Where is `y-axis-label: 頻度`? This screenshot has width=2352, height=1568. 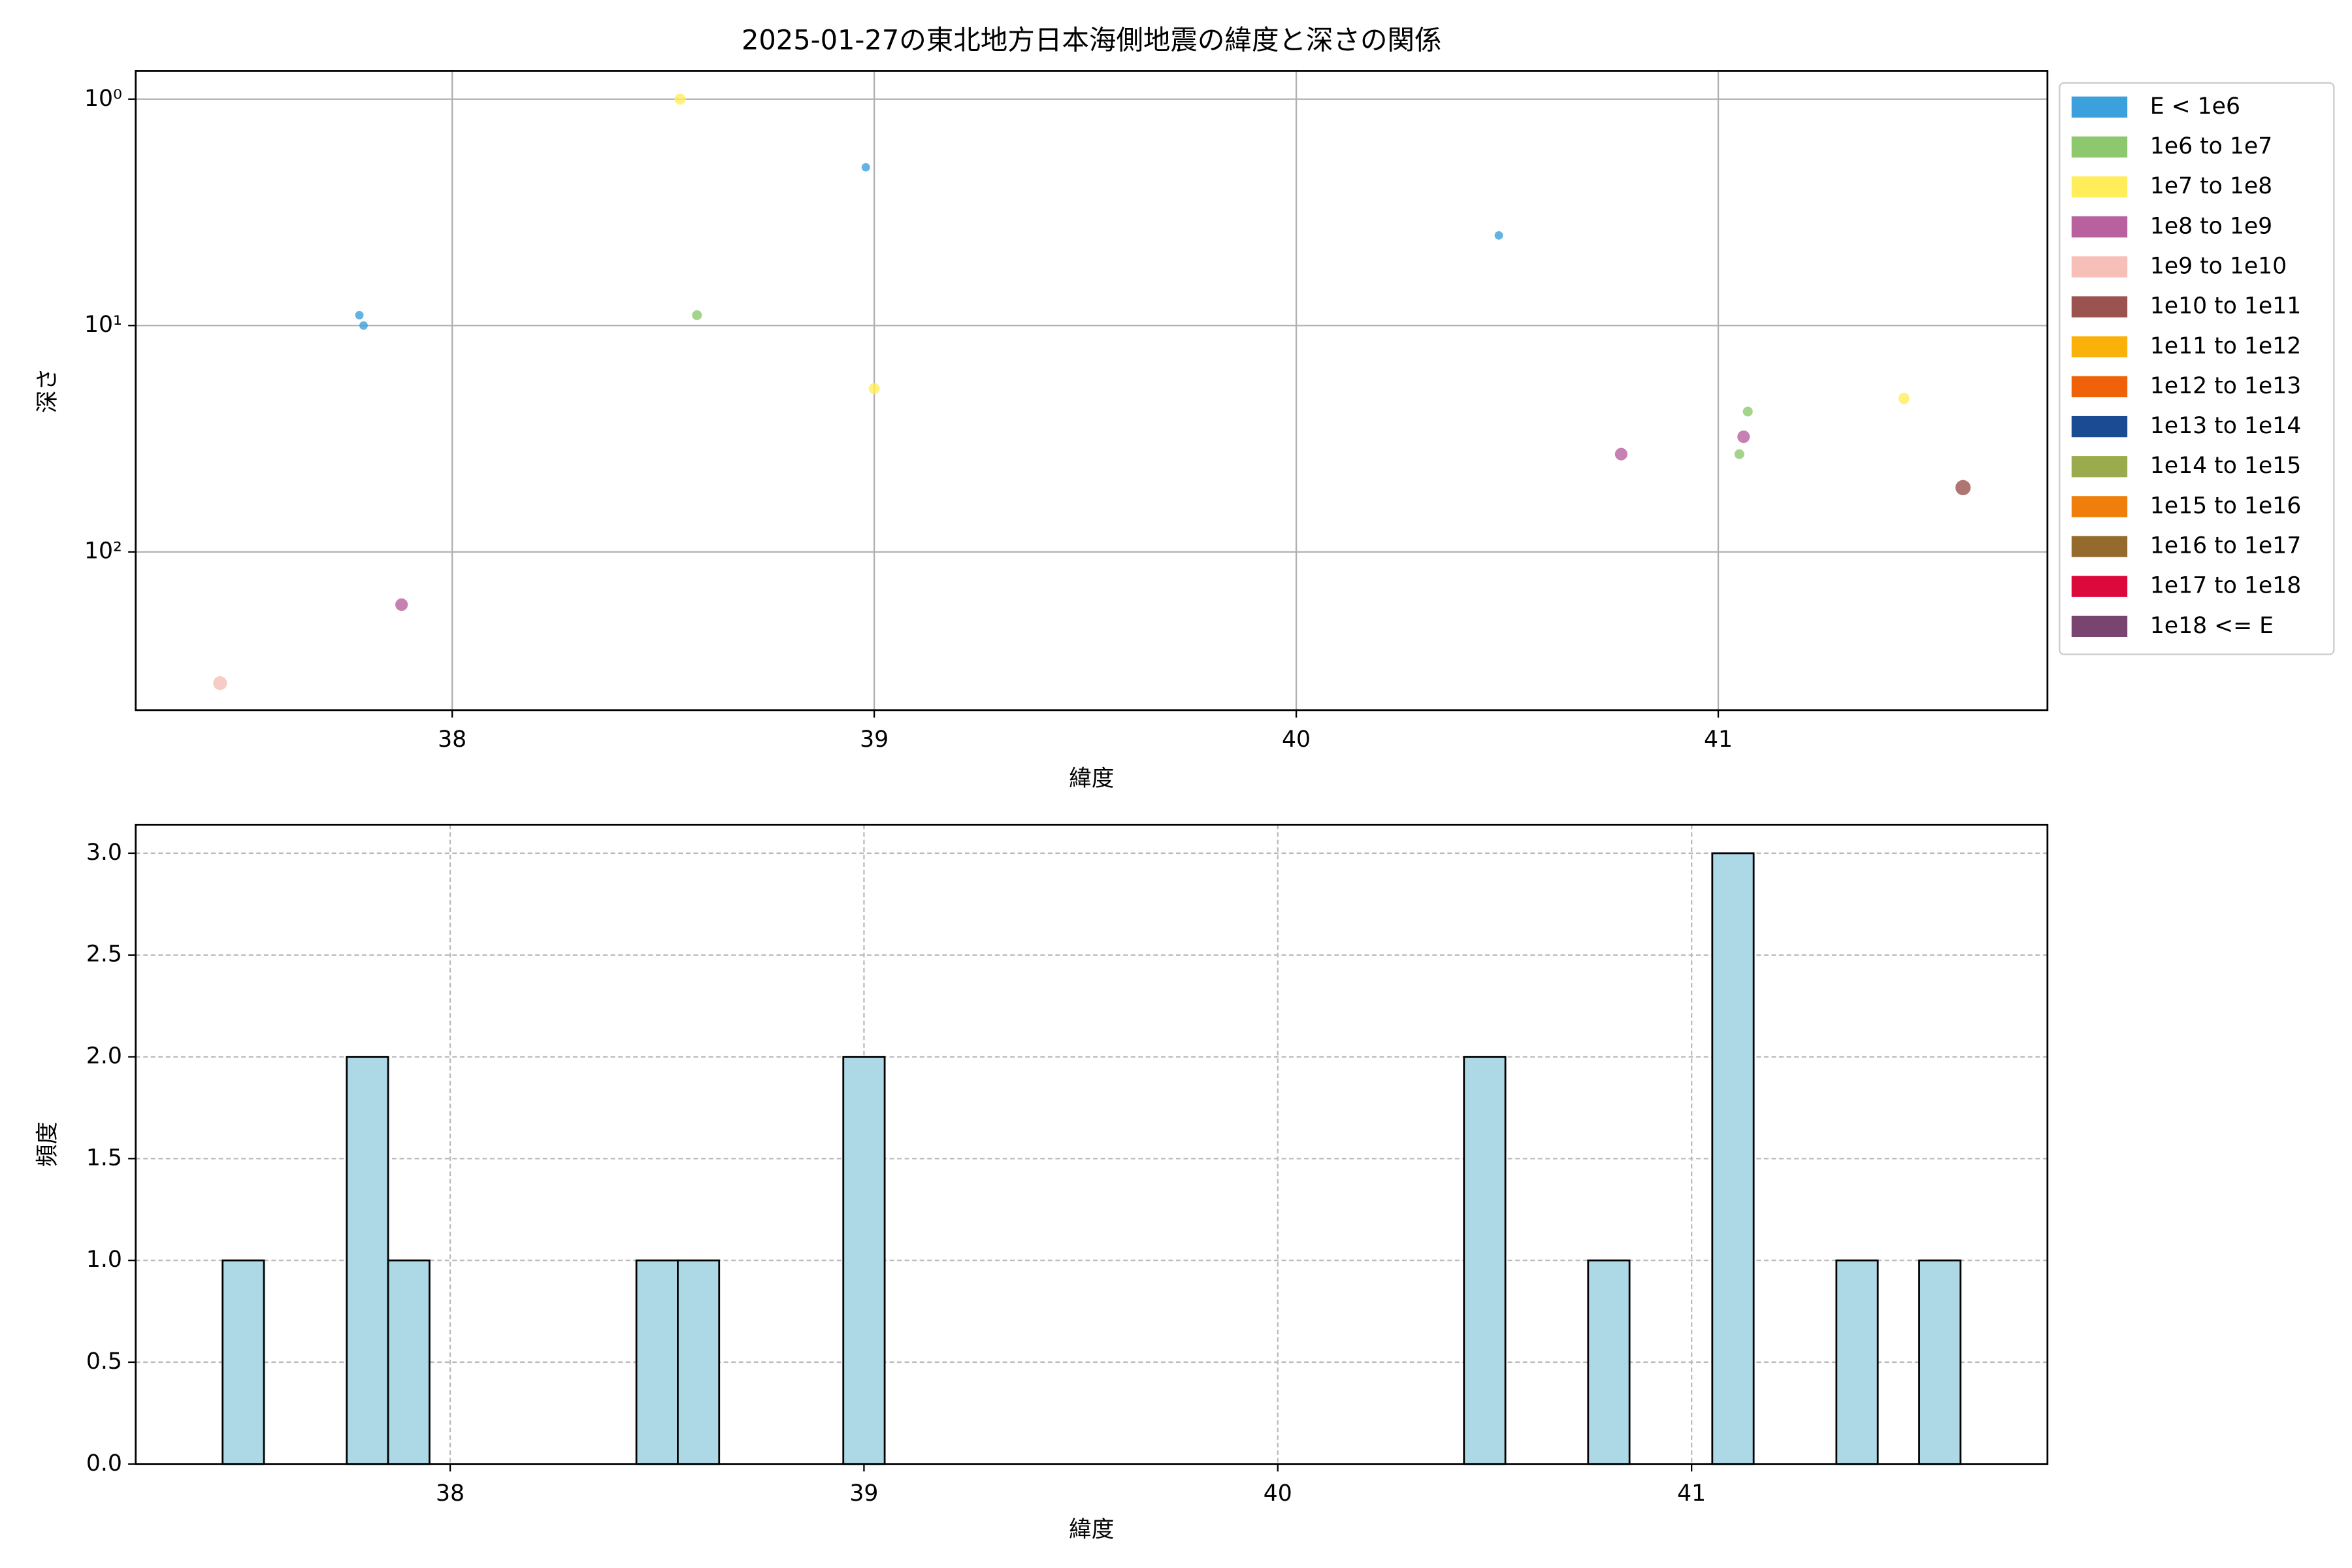
y-axis-label: 頻度 is located at coordinates (48, 1144).